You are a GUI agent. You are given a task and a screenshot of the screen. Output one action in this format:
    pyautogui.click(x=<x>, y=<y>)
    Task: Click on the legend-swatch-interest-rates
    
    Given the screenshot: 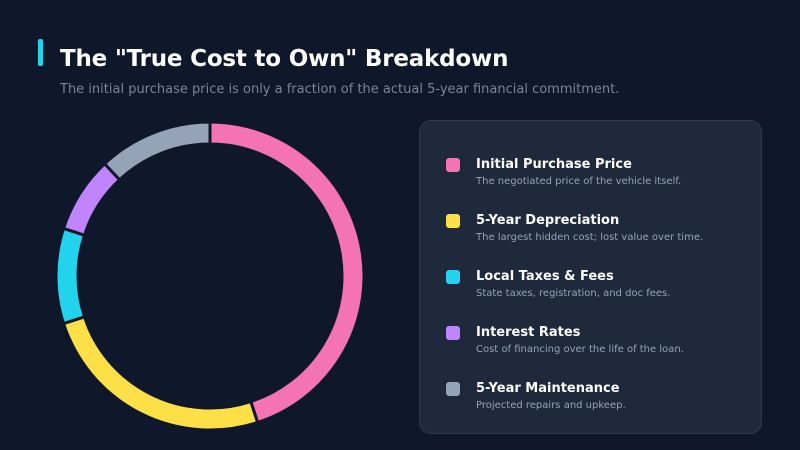 What is the action you would take?
    pyautogui.click(x=453, y=333)
    